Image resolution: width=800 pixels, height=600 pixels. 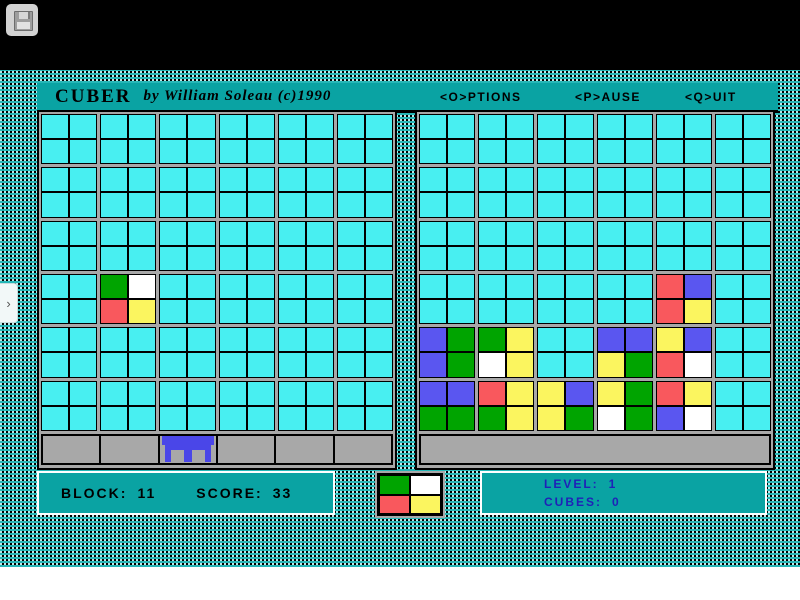 I want to click on menu-item-quit: <Q>UIT, so click(x=711, y=96).